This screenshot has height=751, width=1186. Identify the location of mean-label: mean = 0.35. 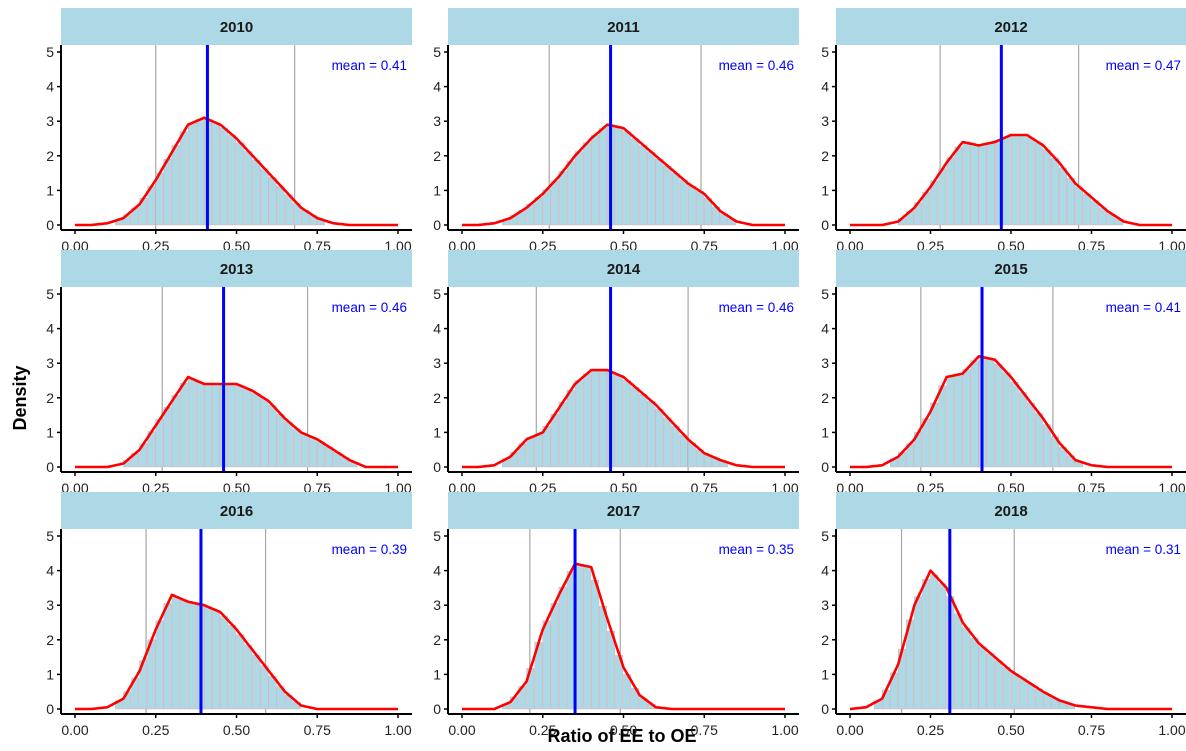
(756, 549).